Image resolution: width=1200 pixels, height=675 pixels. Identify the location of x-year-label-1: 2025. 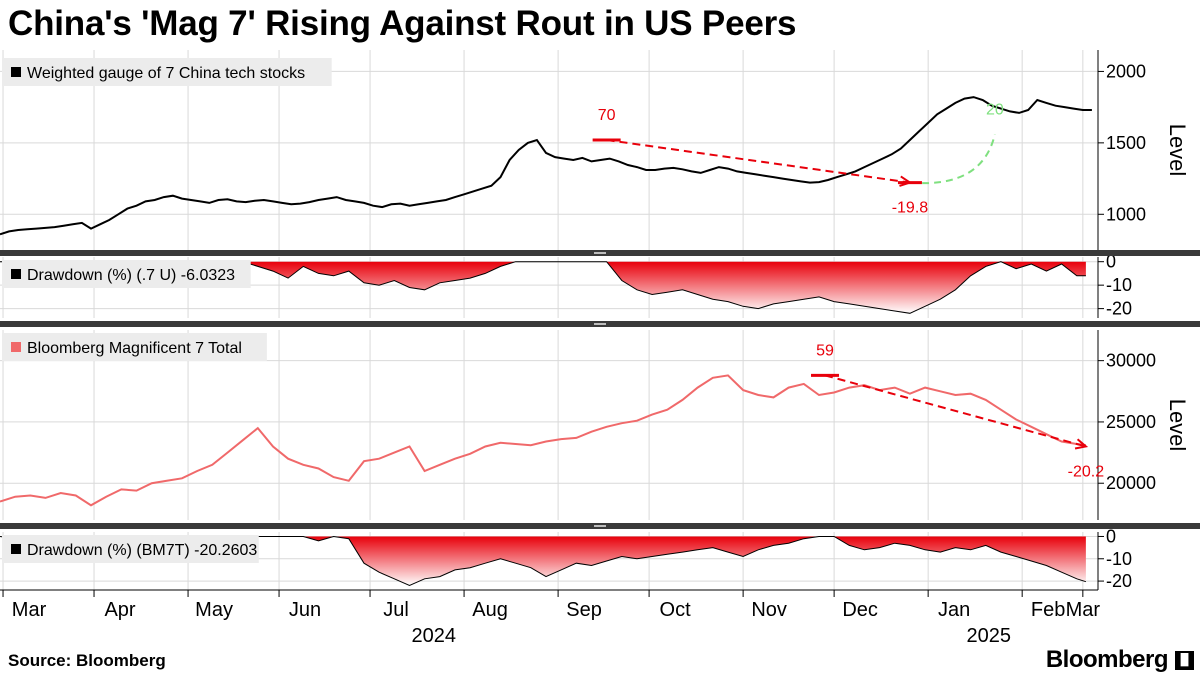
(989, 636).